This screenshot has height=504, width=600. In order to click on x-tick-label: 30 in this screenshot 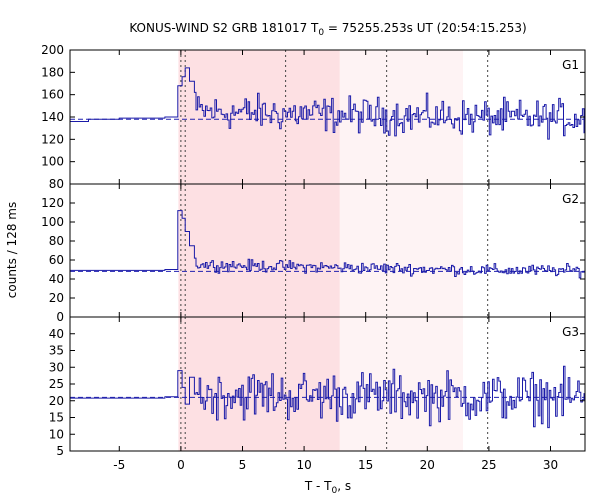, I will do `click(550, 465)`.